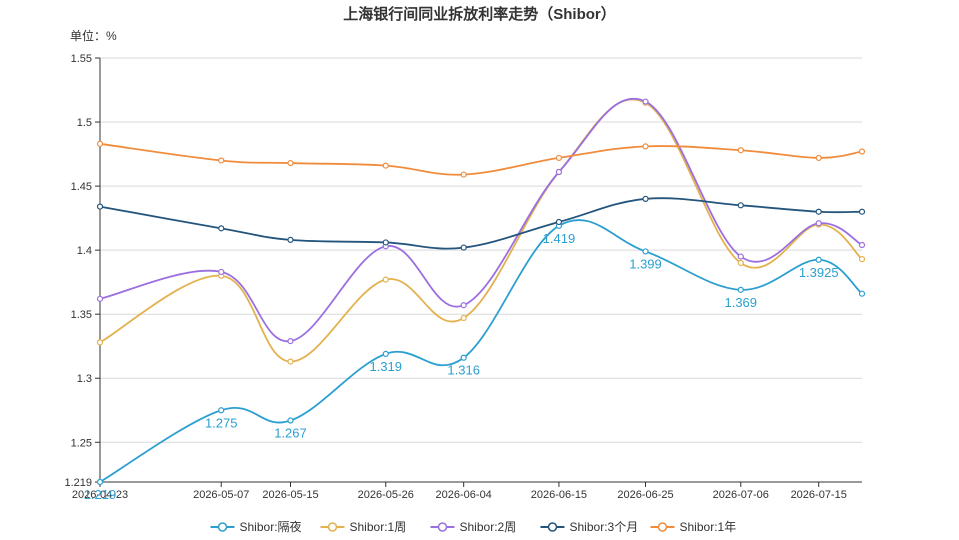 This screenshot has height=540, width=959. What do you see at coordinates (290, 433) in the screenshot?
I see `data-label: 1.267` at bounding box center [290, 433].